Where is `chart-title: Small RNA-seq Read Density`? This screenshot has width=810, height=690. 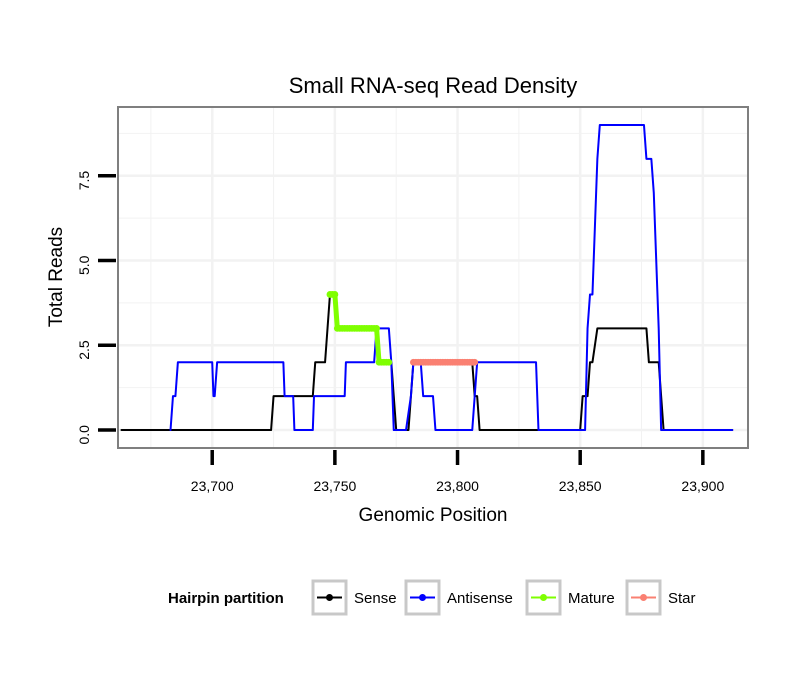
chart-title: Small RNA-seq Read Density is located at coordinates (433, 85).